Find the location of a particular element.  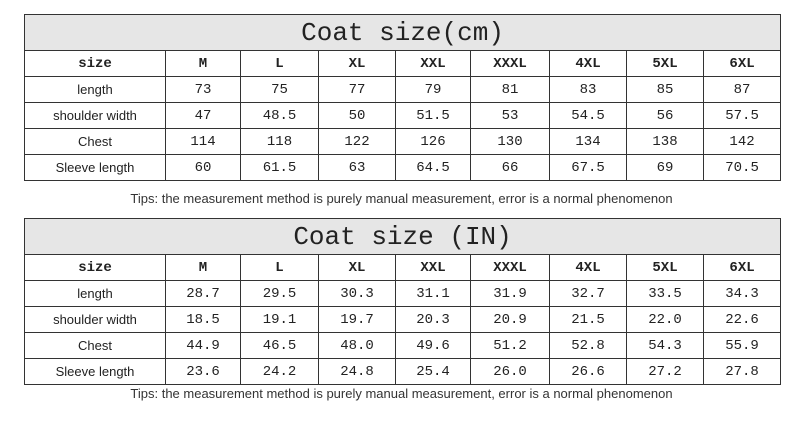

cell: 19.7 is located at coordinates (357, 319).